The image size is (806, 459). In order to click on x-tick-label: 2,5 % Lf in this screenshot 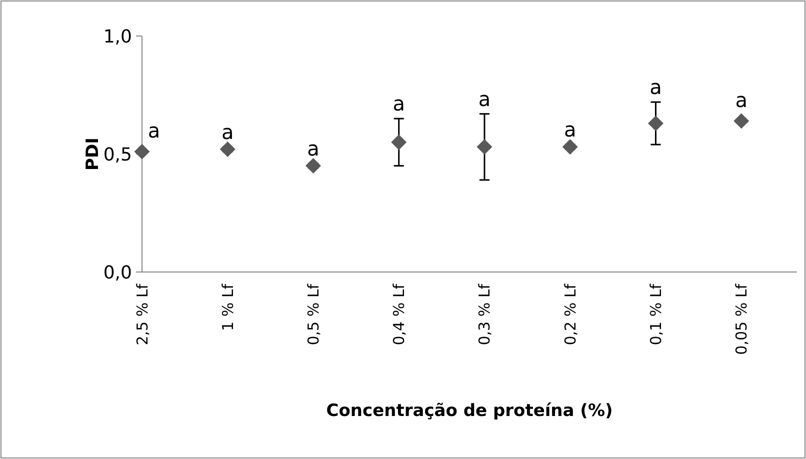, I will do `click(142, 314)`.